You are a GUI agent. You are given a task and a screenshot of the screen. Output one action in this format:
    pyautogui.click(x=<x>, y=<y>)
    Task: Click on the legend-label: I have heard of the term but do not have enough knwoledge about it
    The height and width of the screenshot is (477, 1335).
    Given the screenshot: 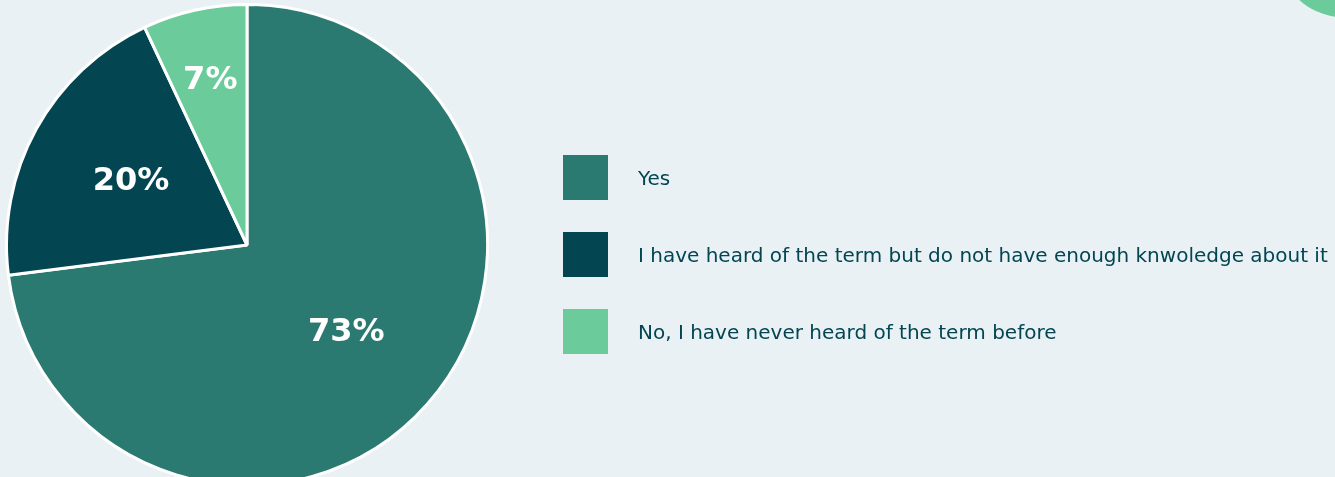 What is the action you would take?
    pyautogui.click(x=983, y=254)
    